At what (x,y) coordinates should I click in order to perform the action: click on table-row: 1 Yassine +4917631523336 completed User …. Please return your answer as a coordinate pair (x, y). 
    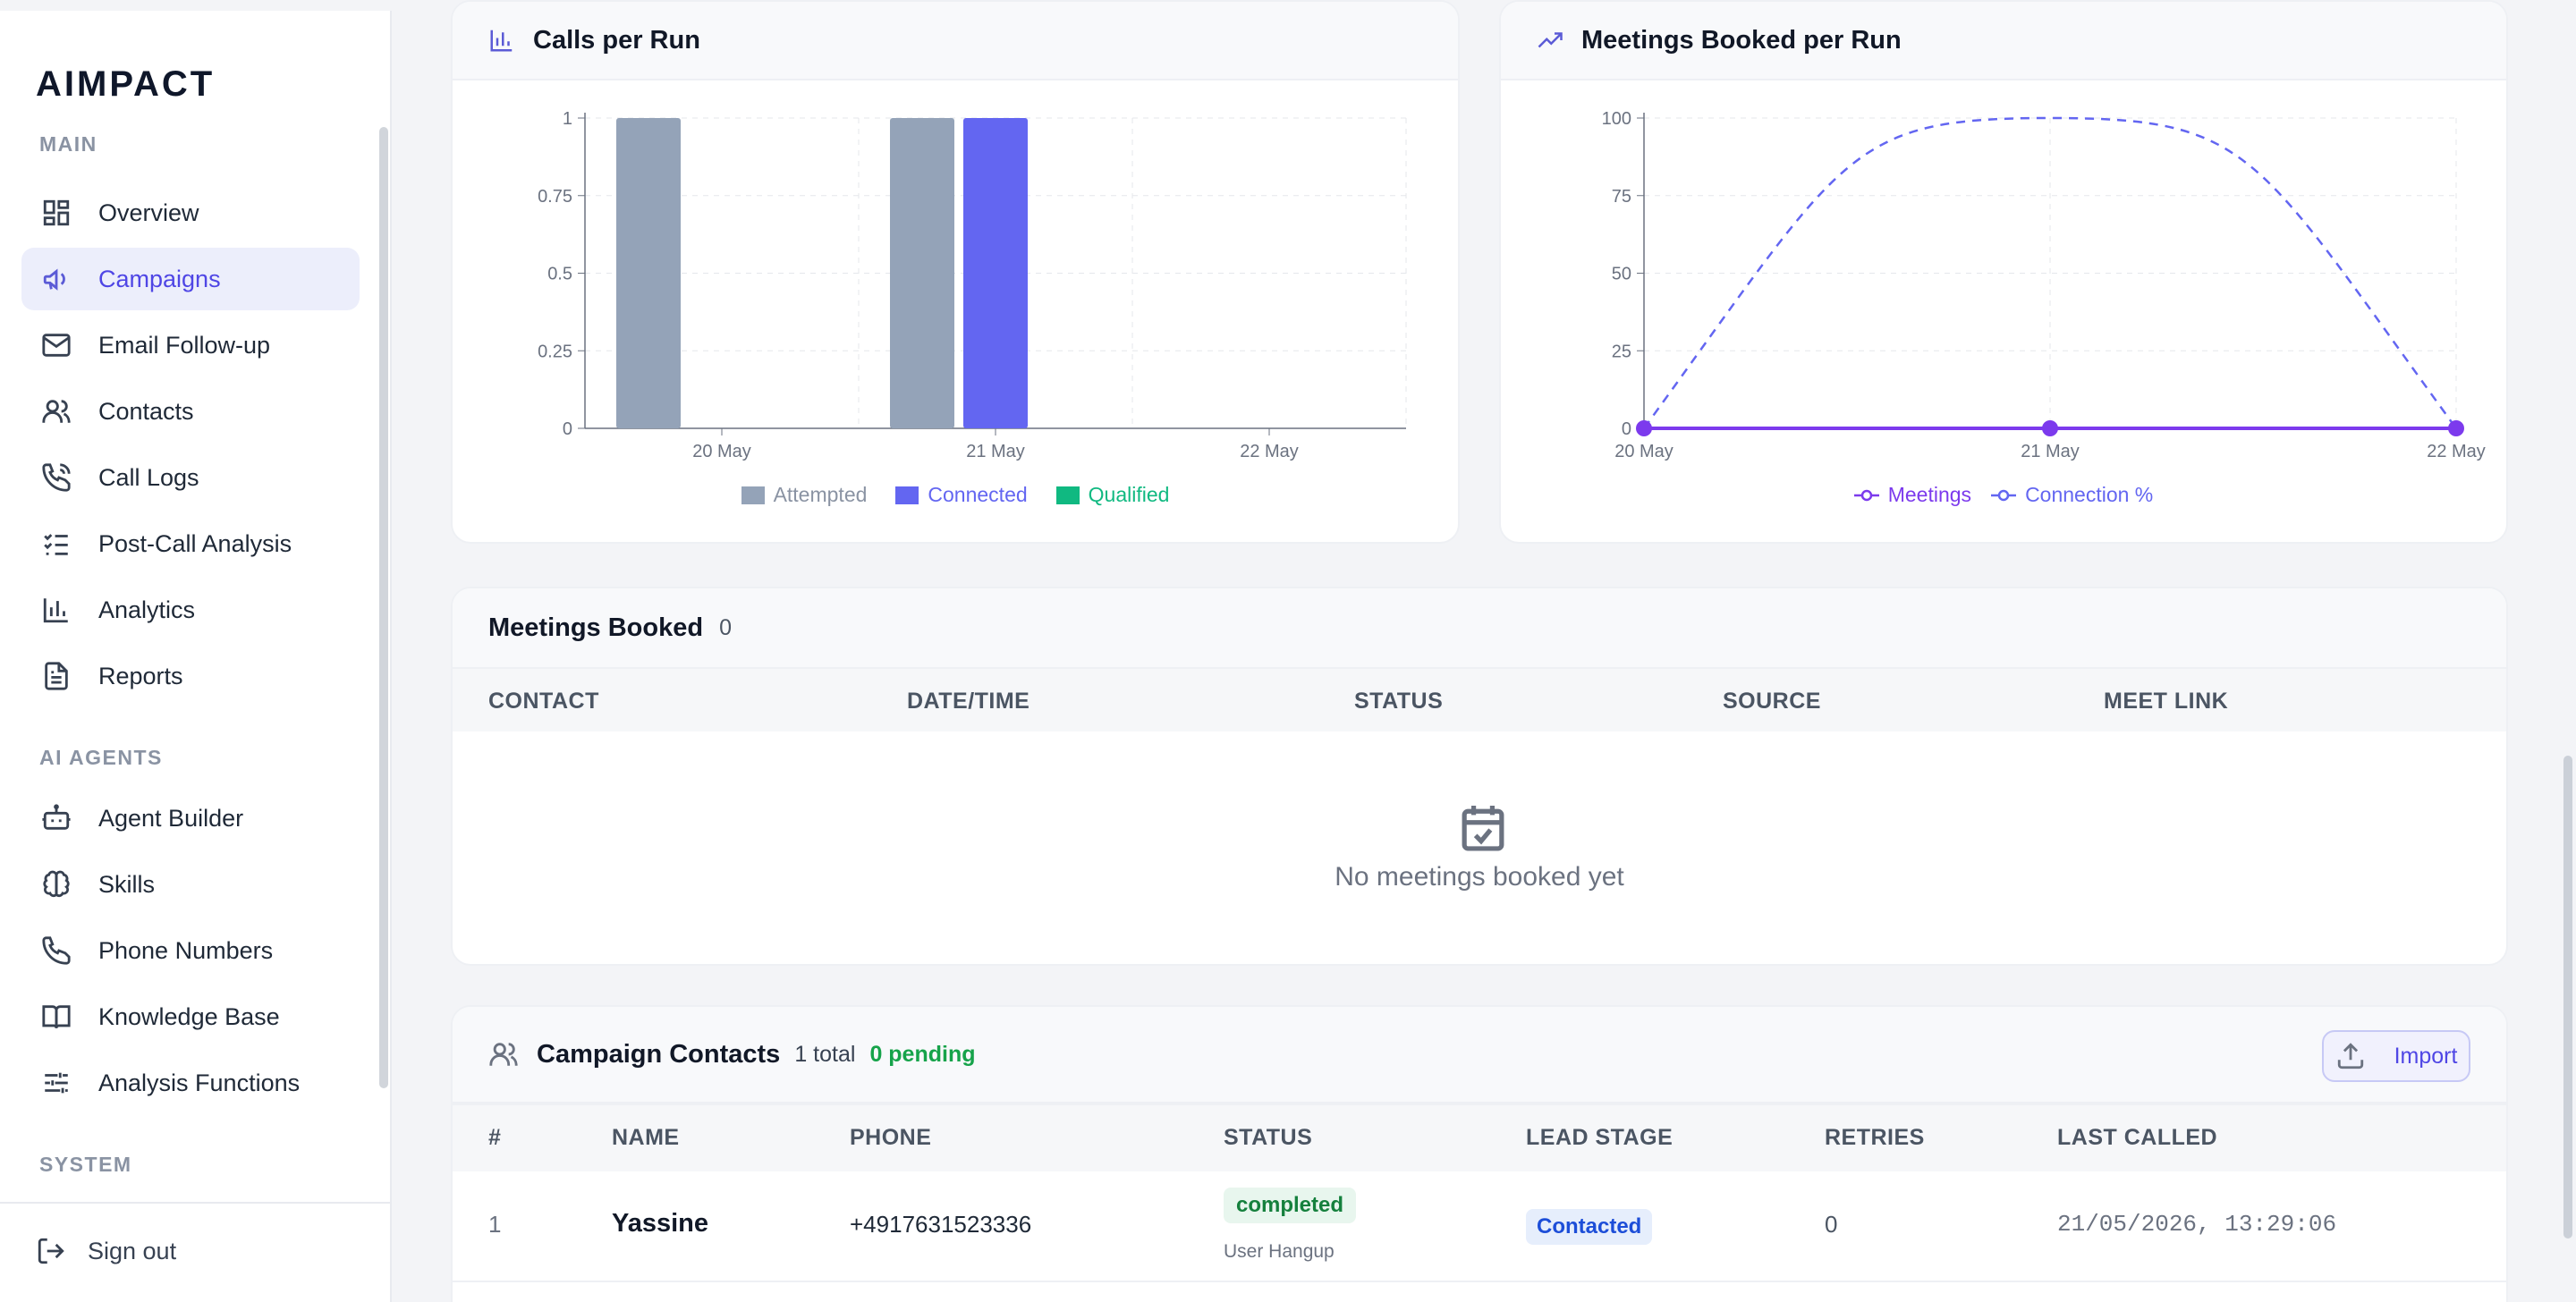
    Looking at the image, I should click on (1479, 1226).